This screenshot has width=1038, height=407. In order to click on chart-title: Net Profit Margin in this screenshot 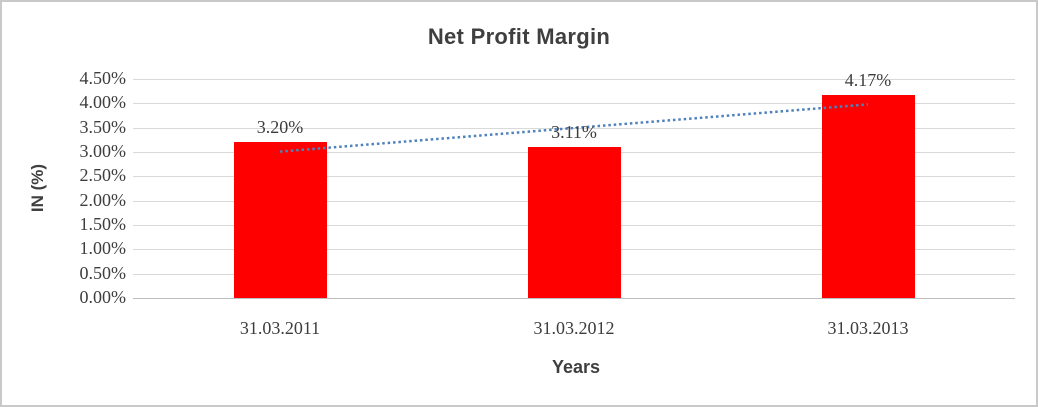, I will do `click(519, 36)`.